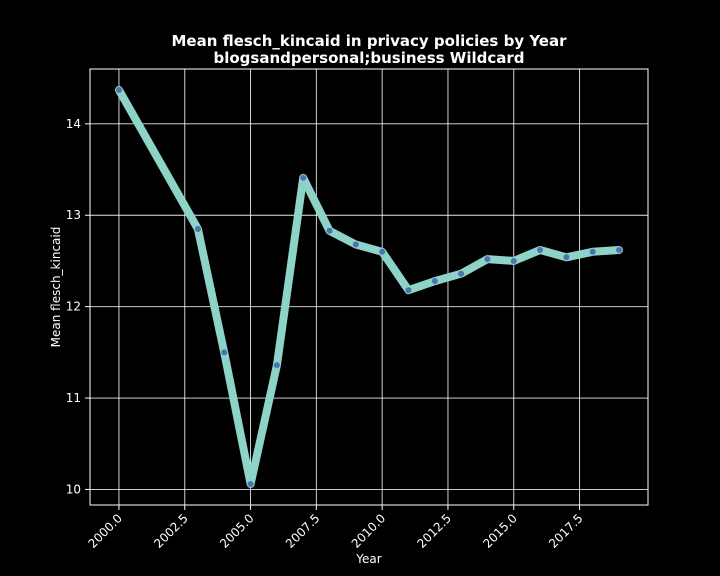 The height and width of the screenshot is (576, 720). What do you see at coordinates (73, 124) in the screenshot?
I see `y-tick-label: 14` at bounding box center [73, 124].